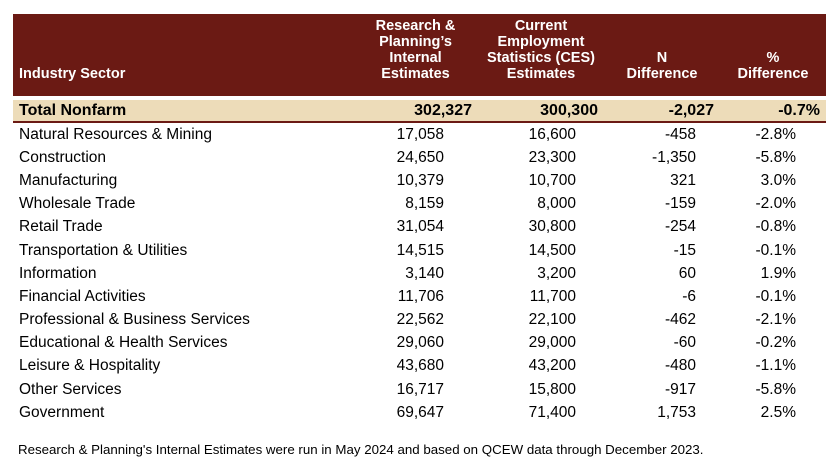 The image size is (840, 476). I want to click on internal-estimate-cell: 22,562, so click(420, 320).